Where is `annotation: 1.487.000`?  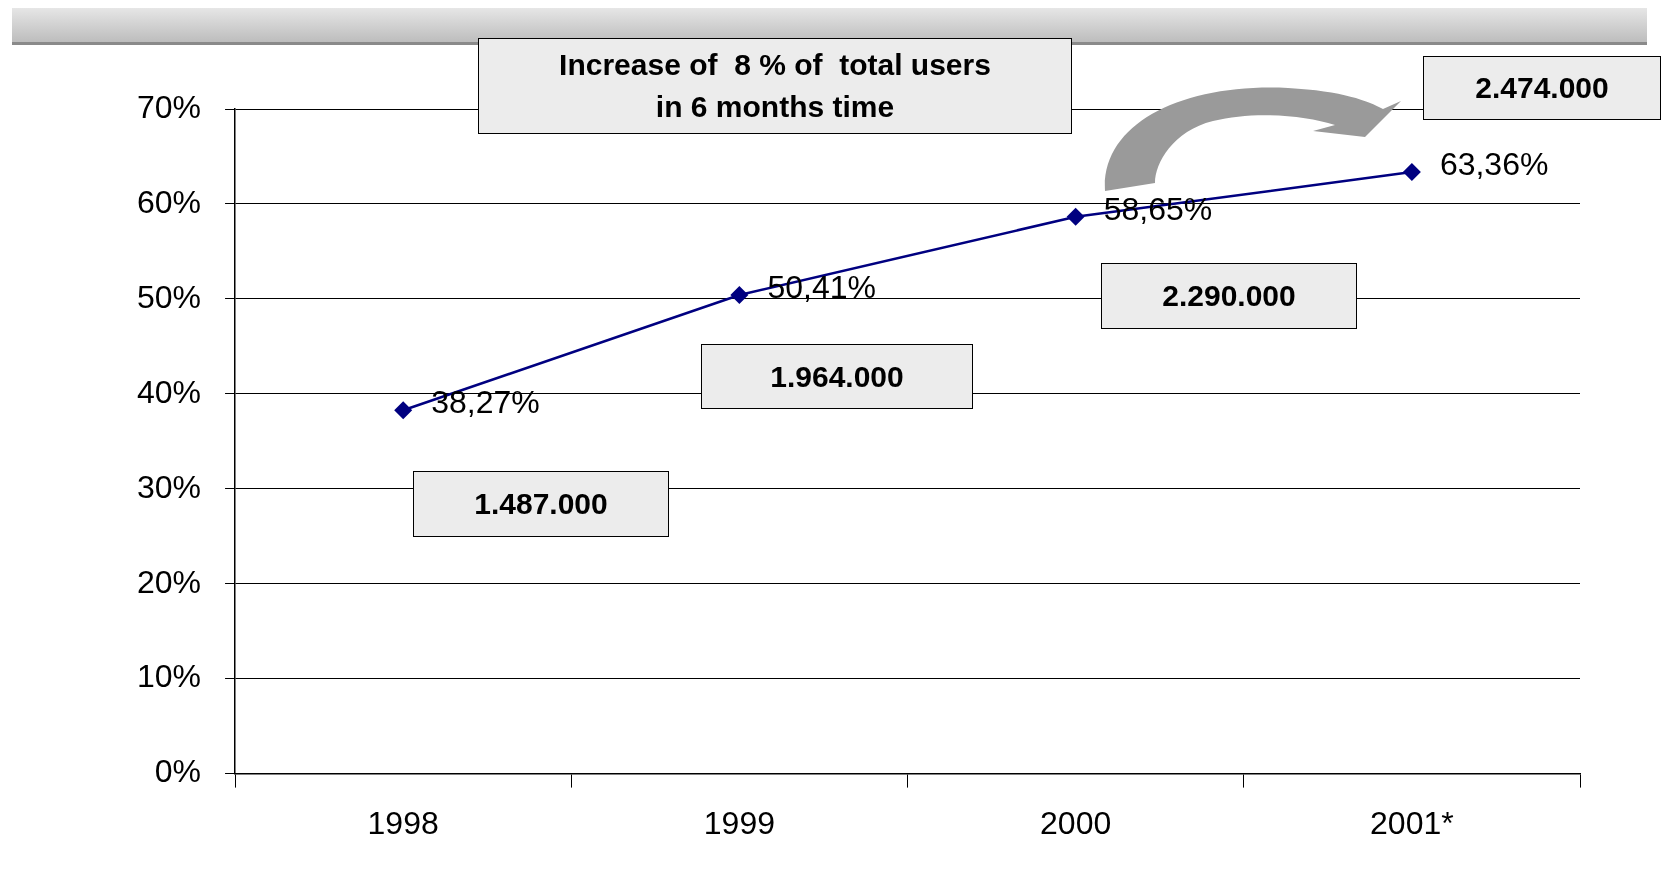
annotation: 1.487.000 is located at coordinates (541, 504).